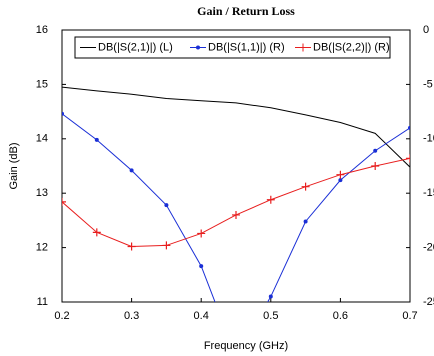 The height and width of the screenshot is (356, 434). What do you see at coordinates (42, 139) in the screenshot?
I see `y-tick-label: 14` at bounding box center [42, 139].